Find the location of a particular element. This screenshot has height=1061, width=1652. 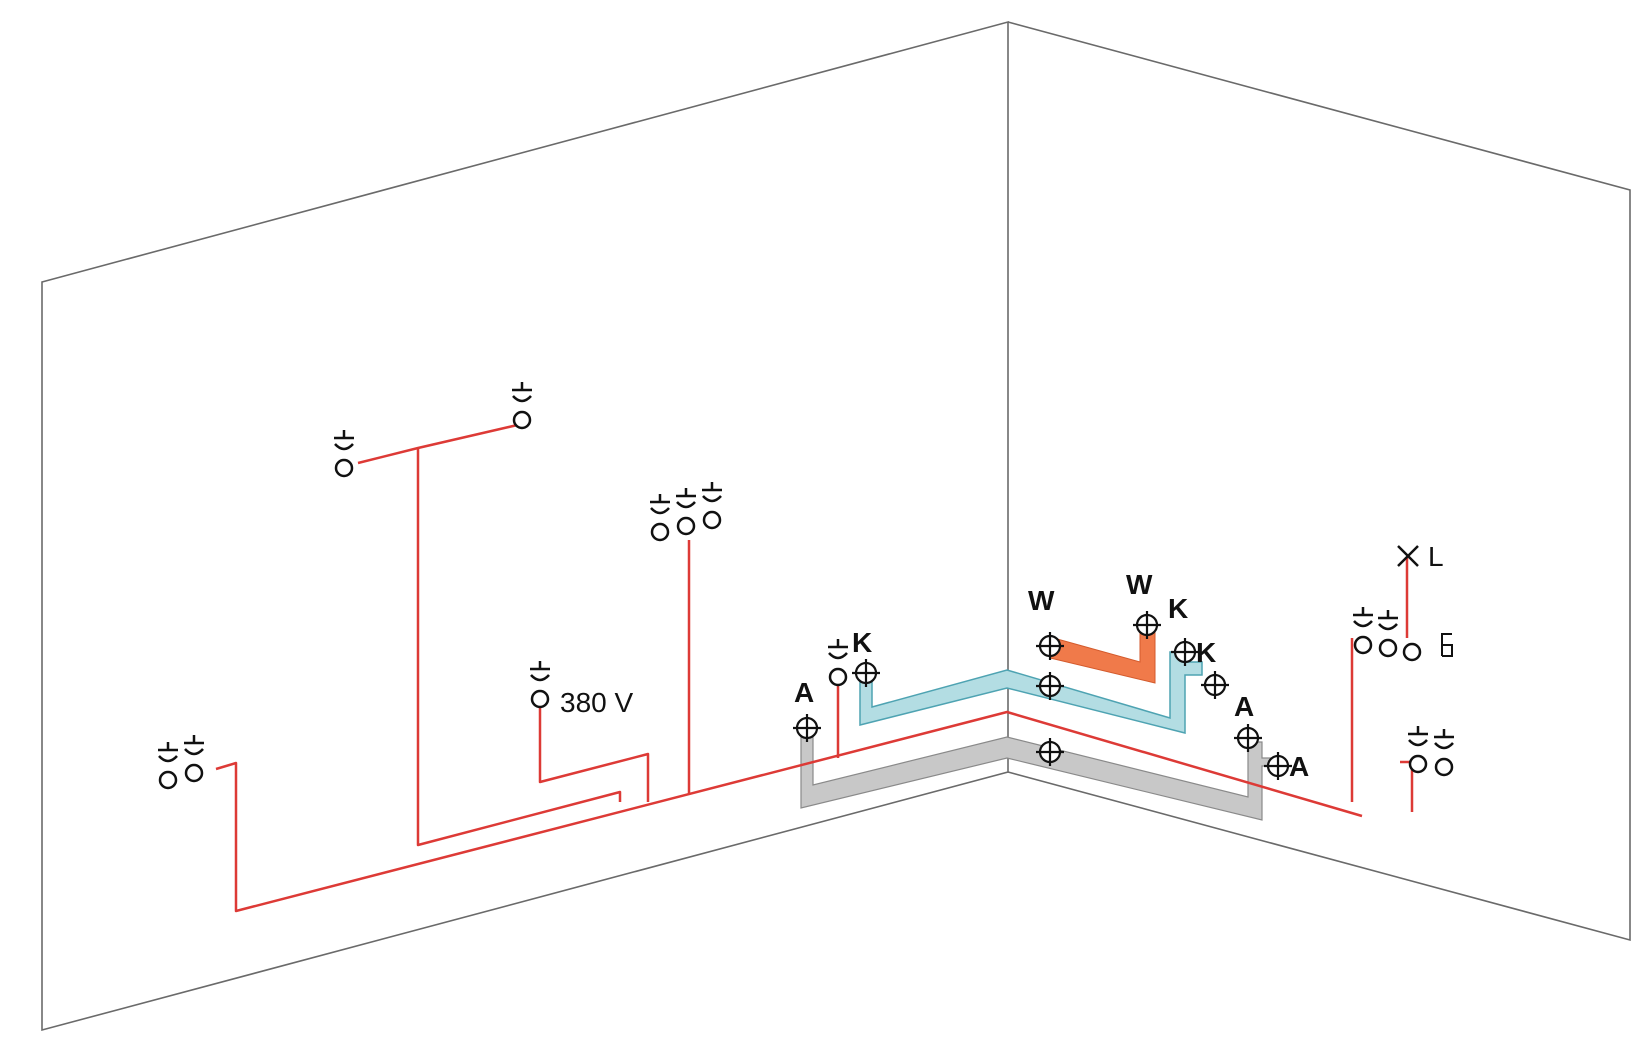

drain-pipe-run is located at coordinates (1039, 775).